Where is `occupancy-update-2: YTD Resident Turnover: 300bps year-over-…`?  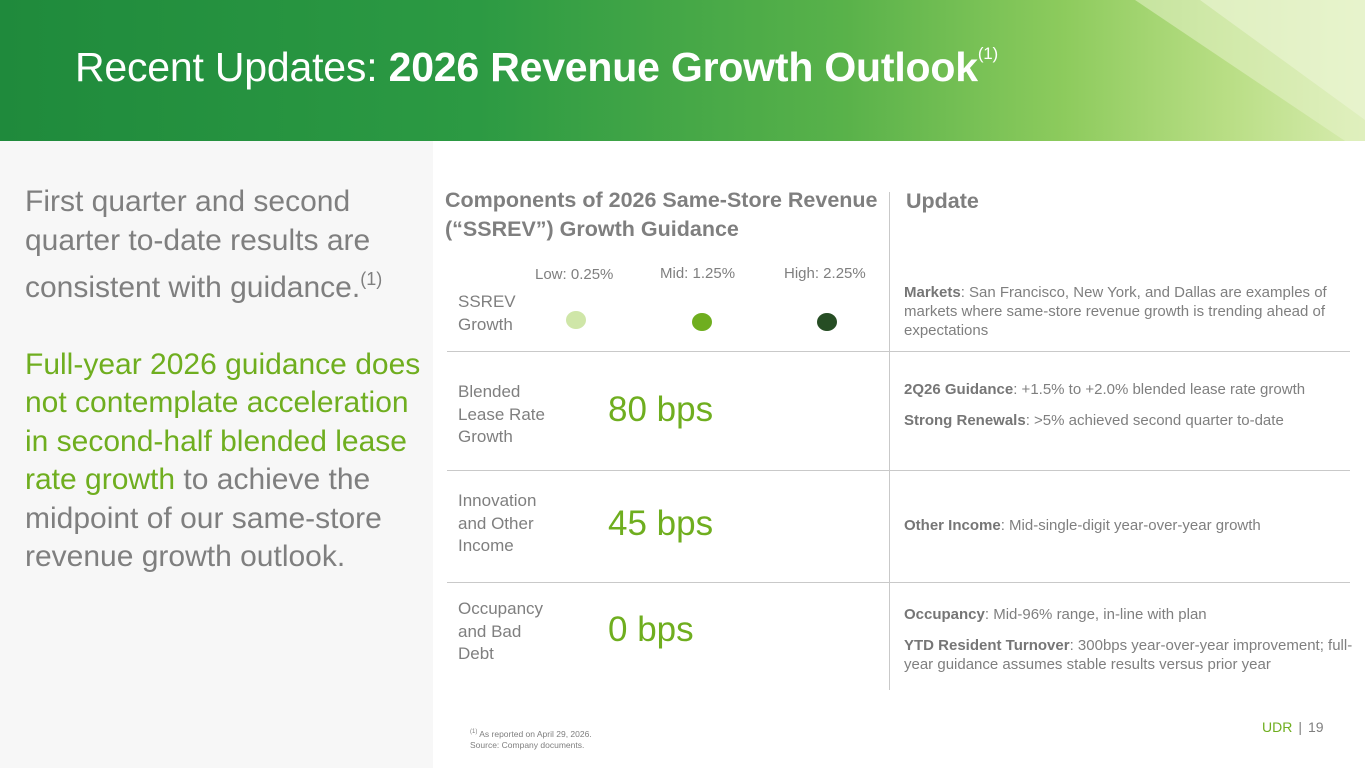
occupancy-update-2: YTD Resident Turnover: 300bps year-over-… is located at coordinates (1129, 655).